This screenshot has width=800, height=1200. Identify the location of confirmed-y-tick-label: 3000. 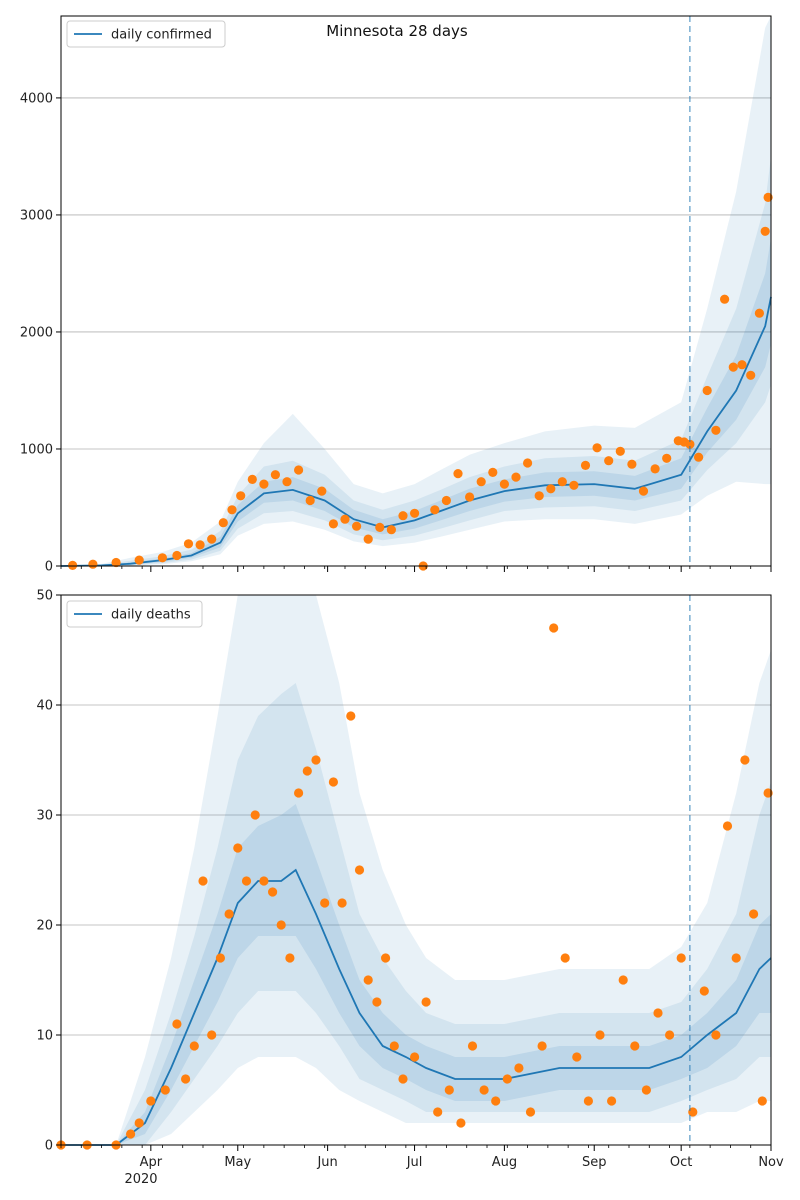
(36, 215).